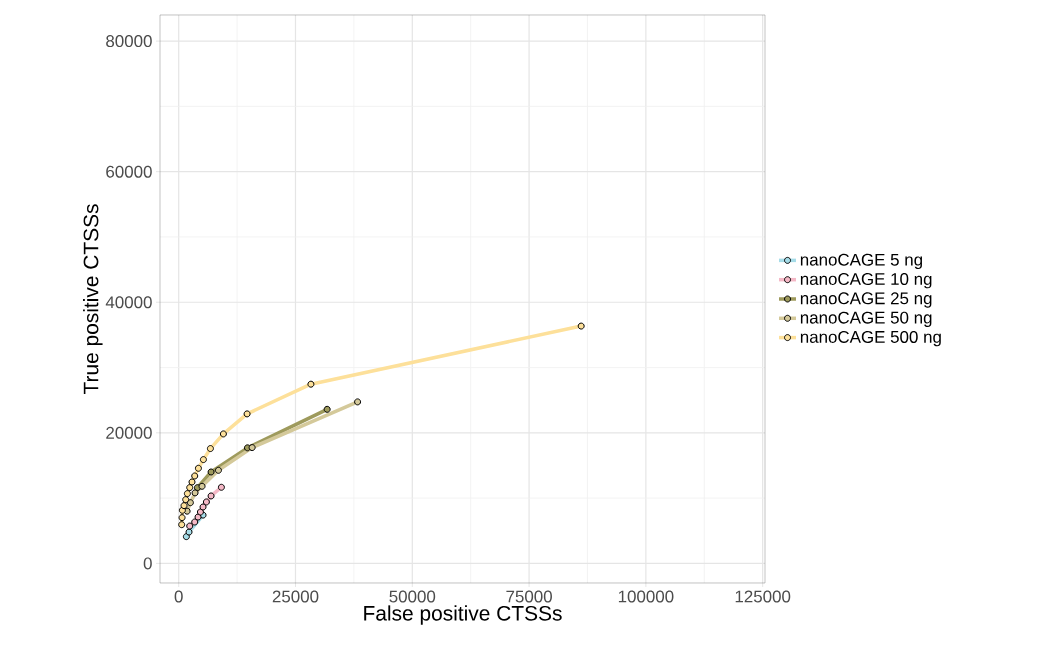  What do you see at coordinates (412, 596) in the screenshot?
I see `x-tick-label: 50000` at bounding box center [412, 596].